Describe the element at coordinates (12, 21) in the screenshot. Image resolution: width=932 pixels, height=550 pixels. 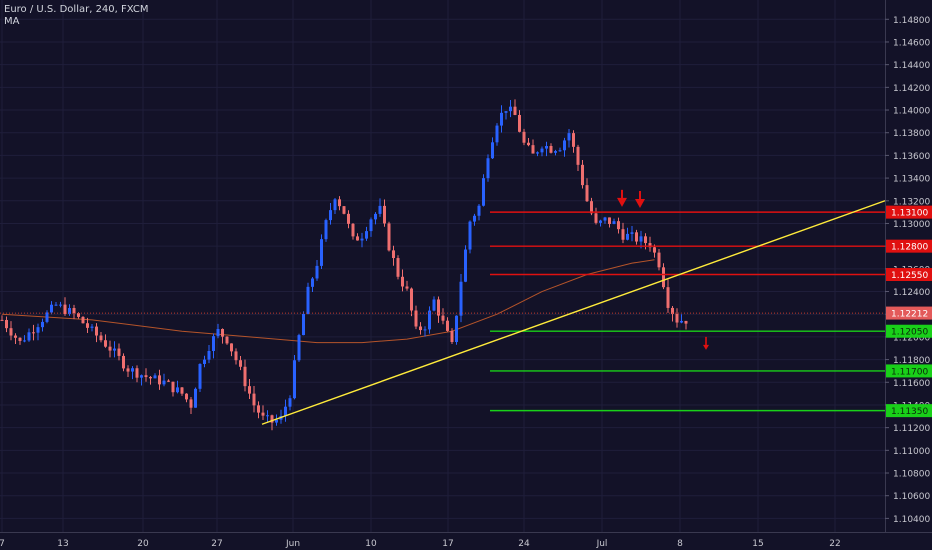
I see `indicator-label: MA` at that location.